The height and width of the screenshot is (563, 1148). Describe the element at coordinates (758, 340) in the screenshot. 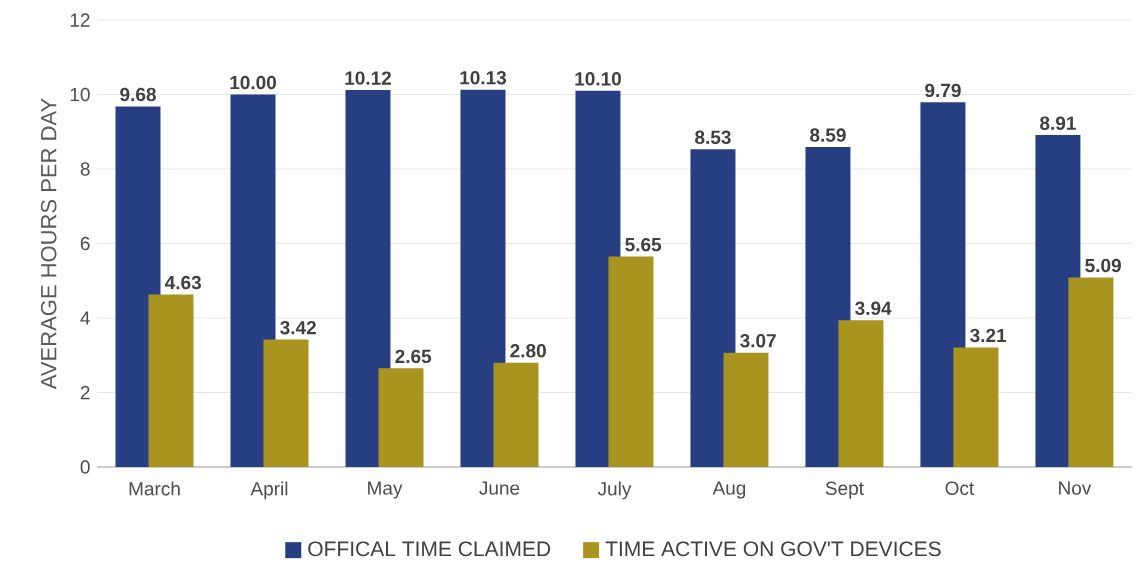

I see `data-label: 3.07` at that location.